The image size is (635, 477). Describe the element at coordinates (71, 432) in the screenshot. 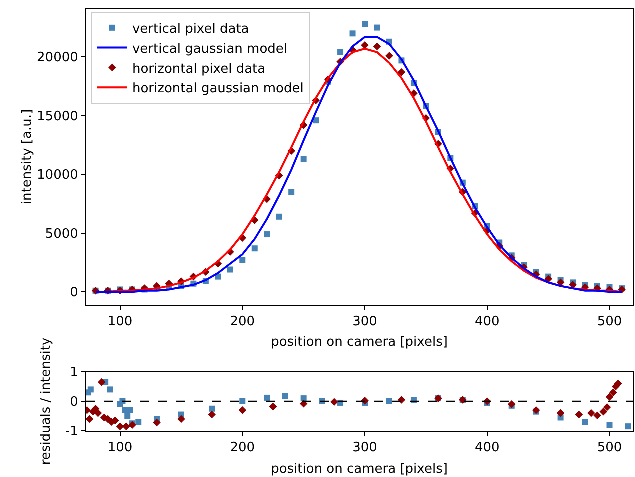

I see `y-tick-label: -1` at that location.